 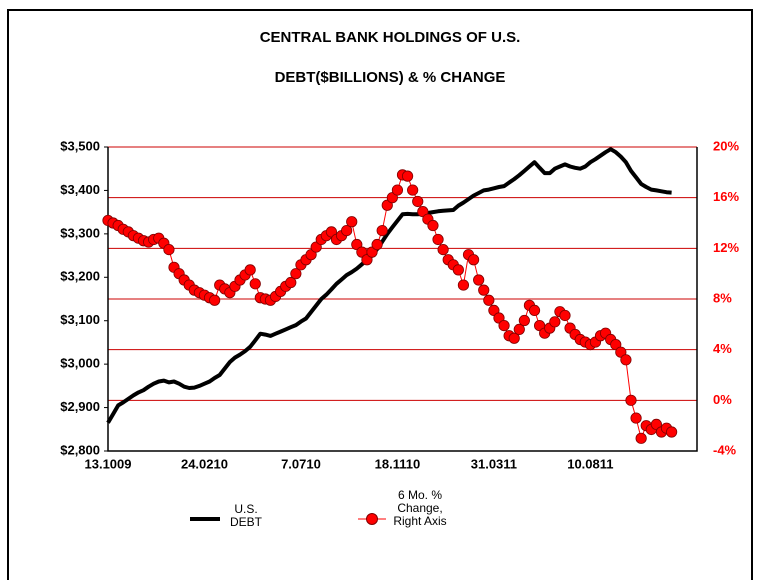 I want to click on y2-tick-label: 4%, so click(x=722, y=348).